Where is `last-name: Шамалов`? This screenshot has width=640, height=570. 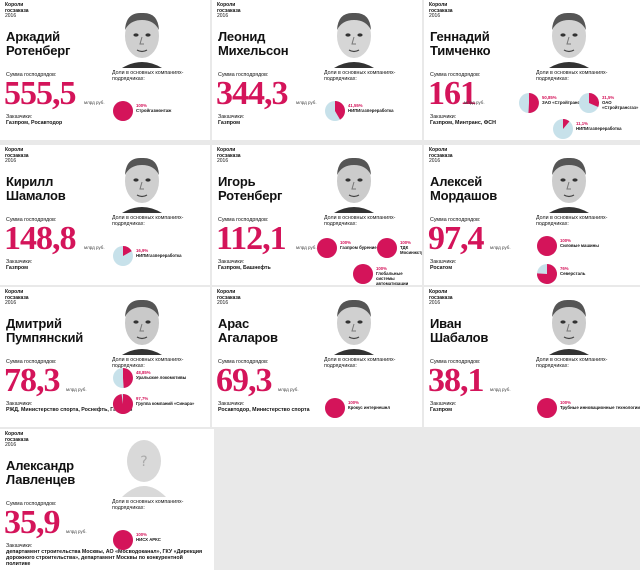 last-name: Шамалов is located at coordinates (36, 195).